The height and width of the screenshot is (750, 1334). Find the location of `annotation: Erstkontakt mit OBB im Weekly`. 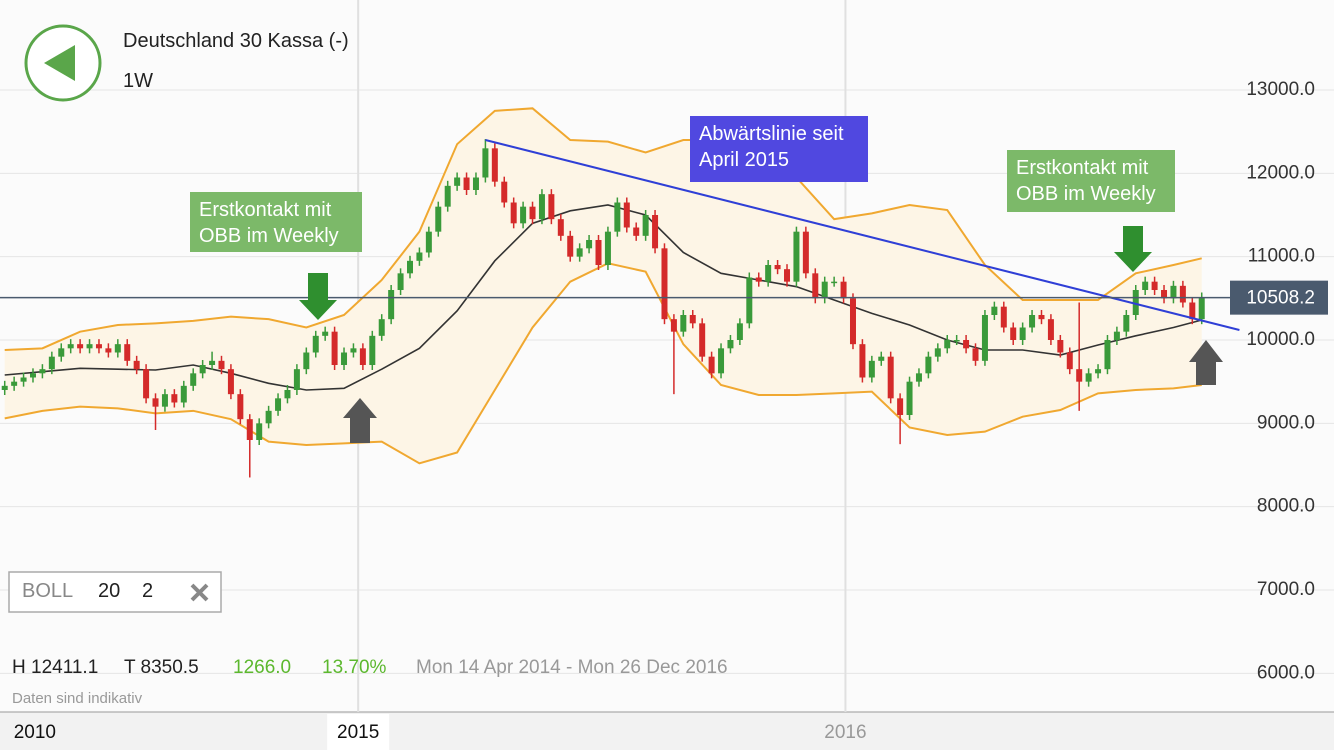

annotation: Erstkontakt mit OBB im Weekly is located at coordinates (1091, 181).